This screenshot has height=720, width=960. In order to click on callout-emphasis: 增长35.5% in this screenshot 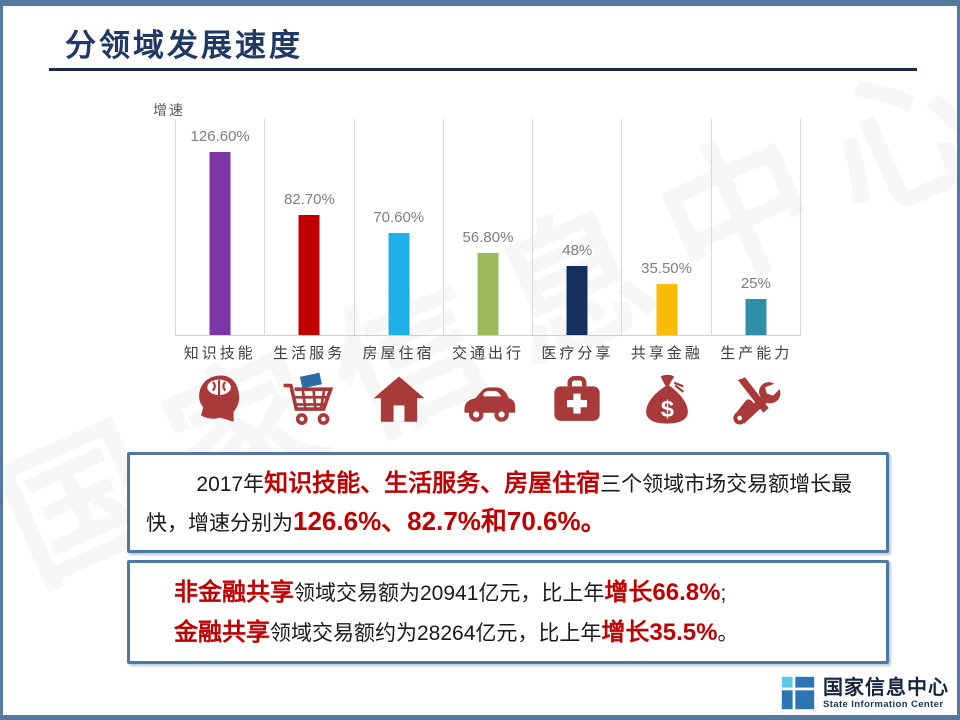, I will do `click(659, 632)`.